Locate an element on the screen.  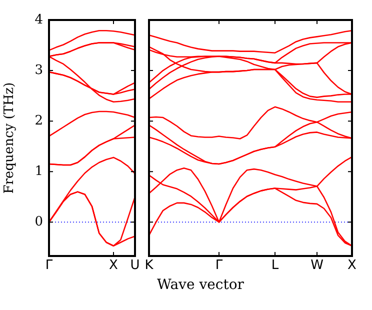
y-tick-label: 0 is located at coordinates (38, 222).